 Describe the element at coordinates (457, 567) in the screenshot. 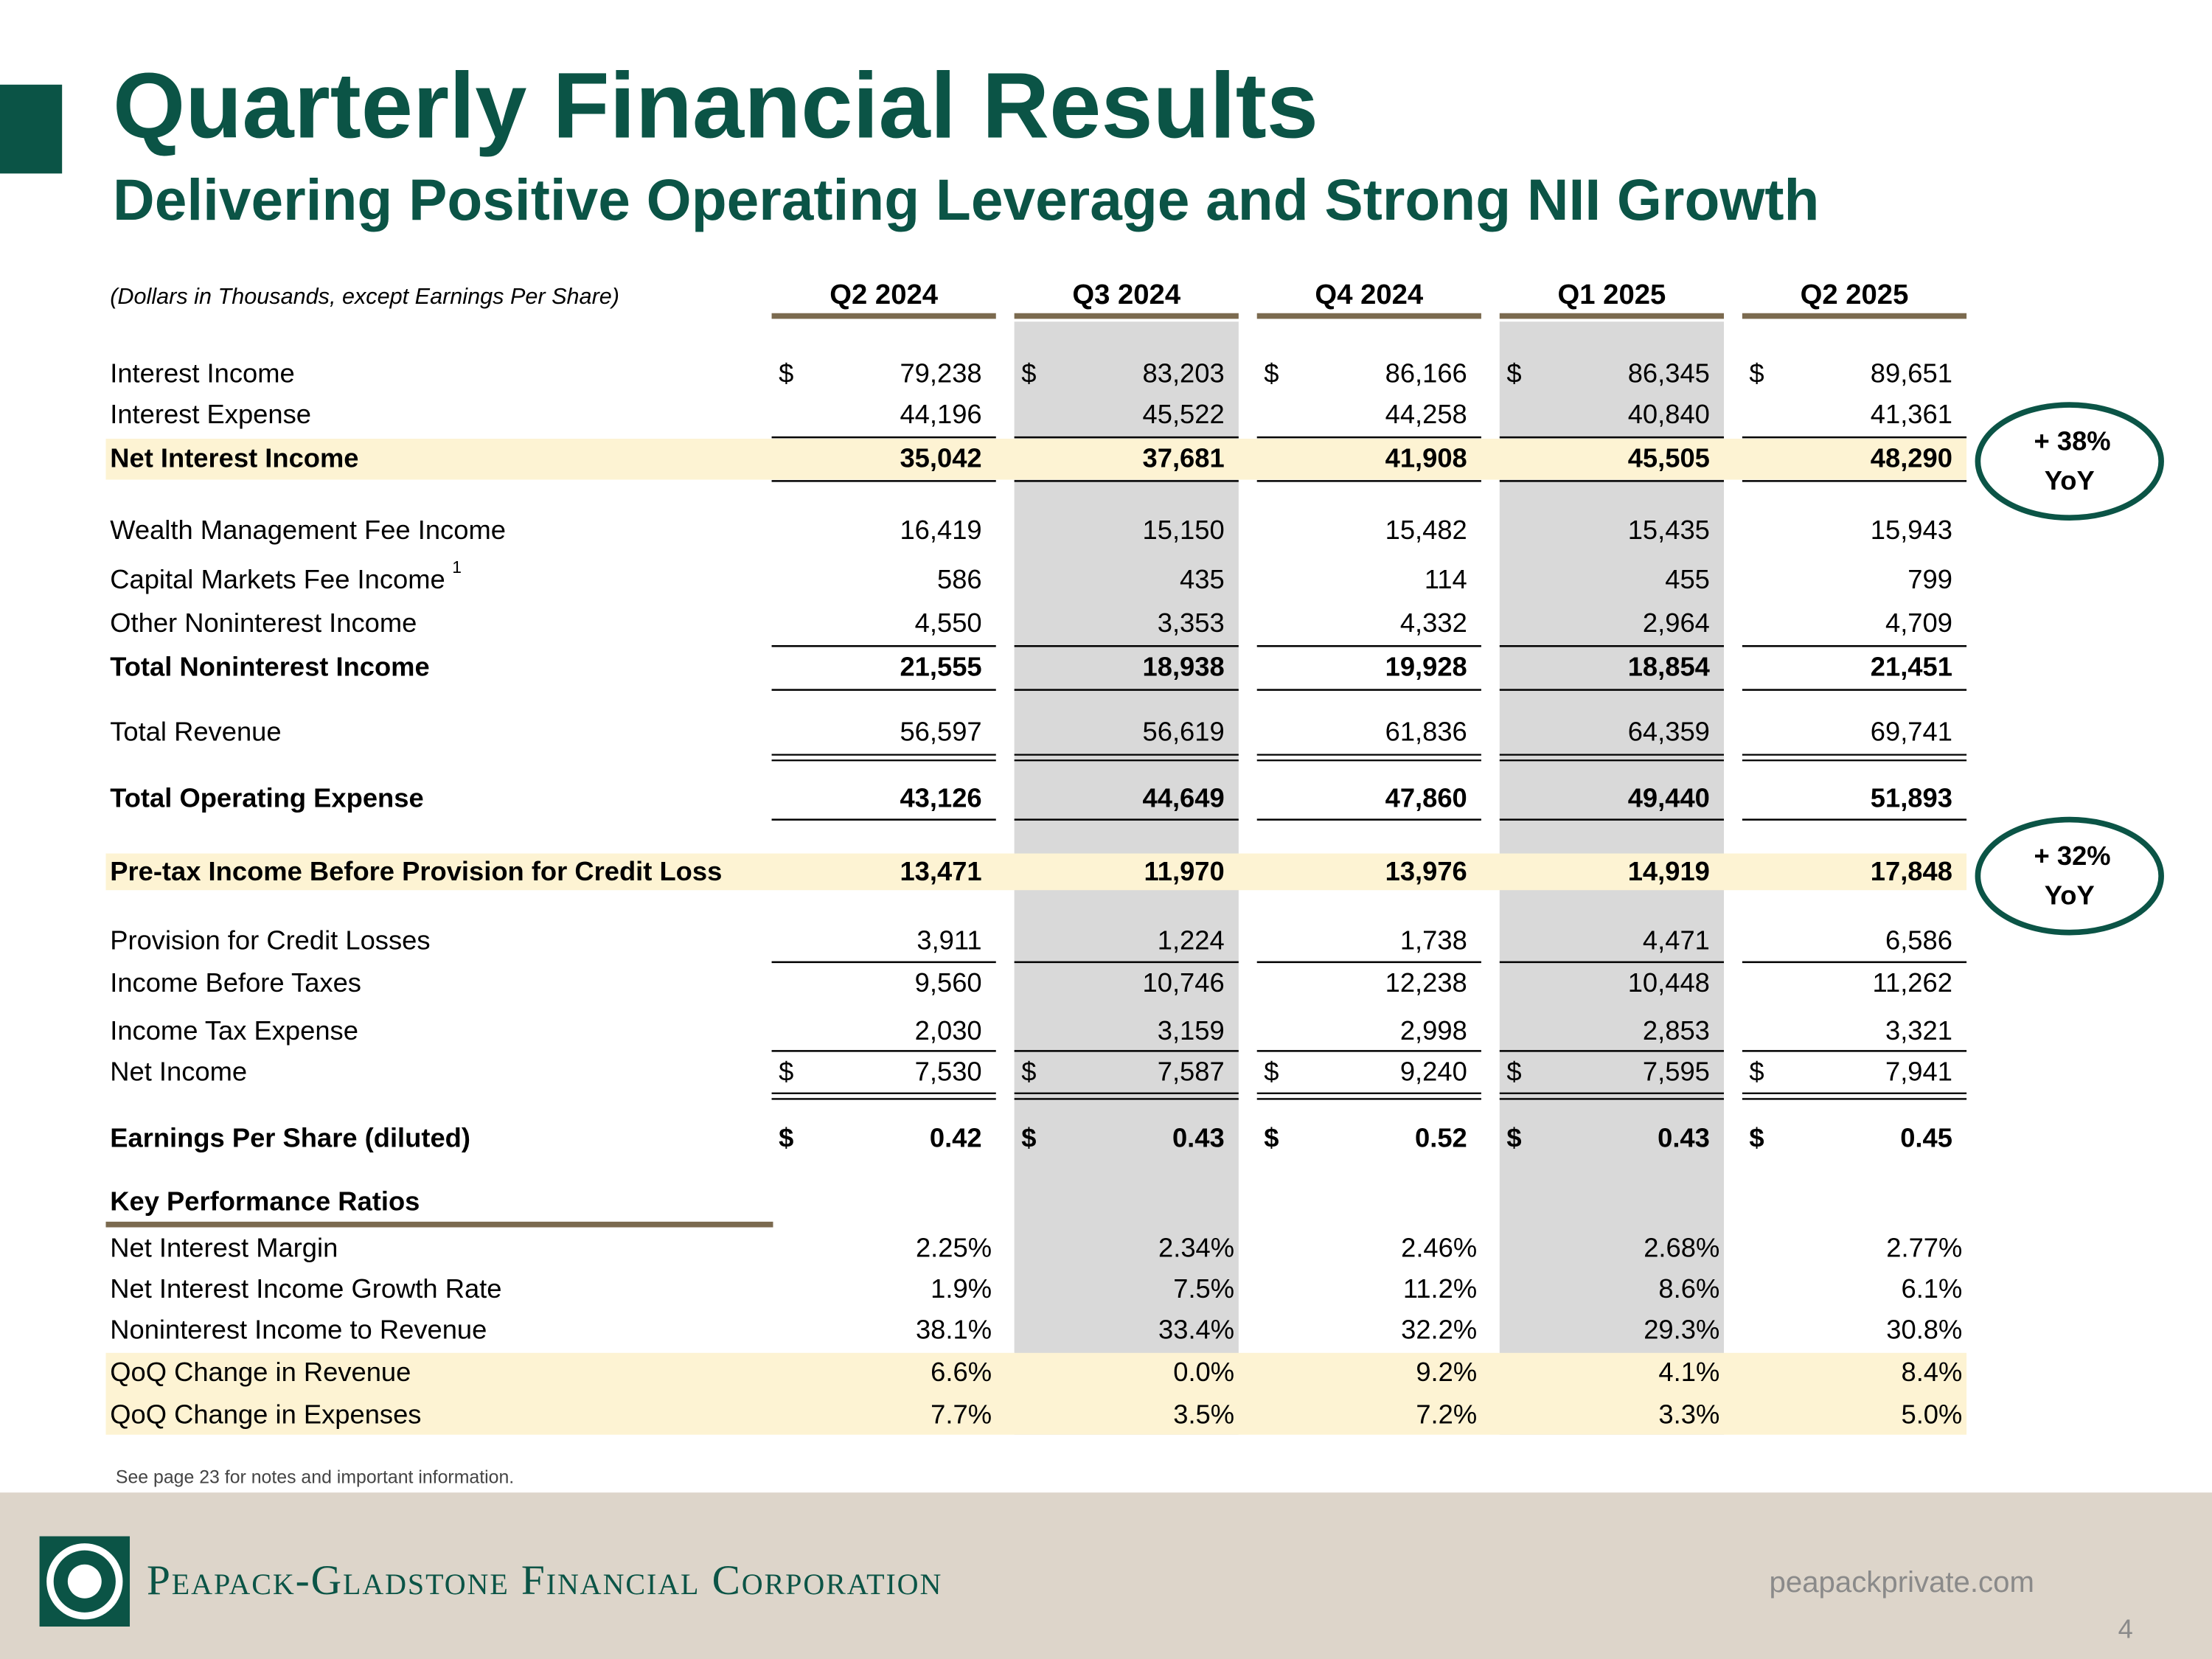

I see `footnote-marker: 1` at that location.